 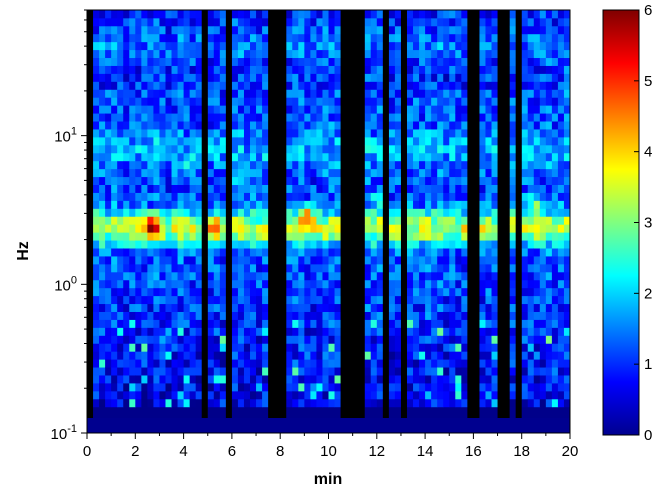 What do you see at coordinates (385, 214) in the screenshot?
I see `masked-interval` at bounding box center [385, 214].